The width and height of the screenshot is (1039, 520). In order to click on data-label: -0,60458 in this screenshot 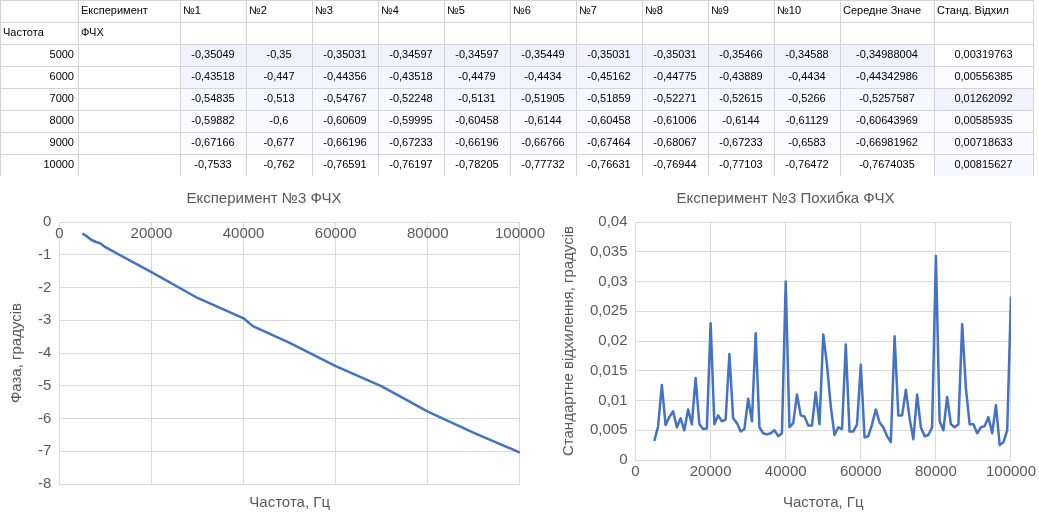, I will do `click(477, 120)`.